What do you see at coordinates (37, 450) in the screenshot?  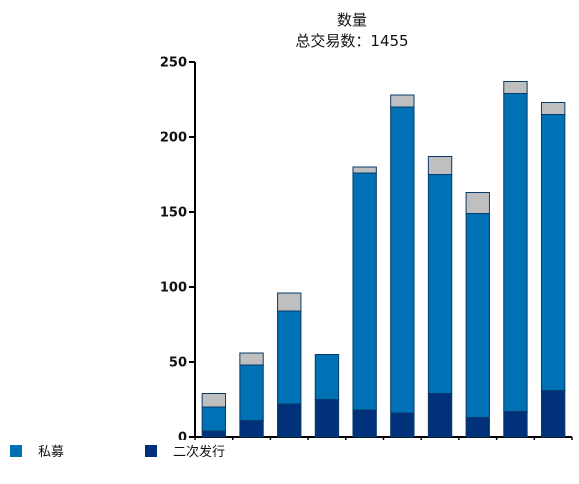 I see `legend-item-0: 私募` at bounding box center [37, 450].